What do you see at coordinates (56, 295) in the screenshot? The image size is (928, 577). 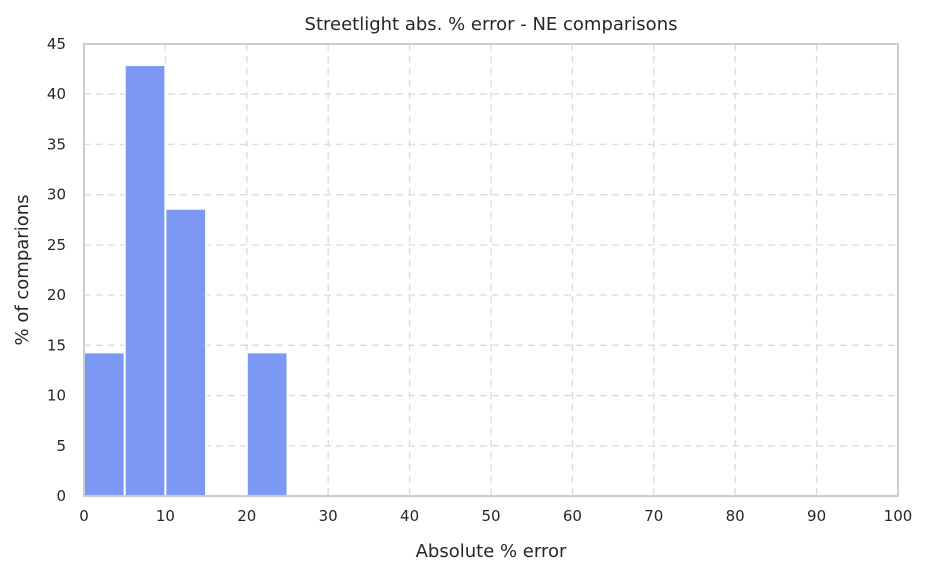 I see `y-tick-label: 20` at bounding box center [56, 295].